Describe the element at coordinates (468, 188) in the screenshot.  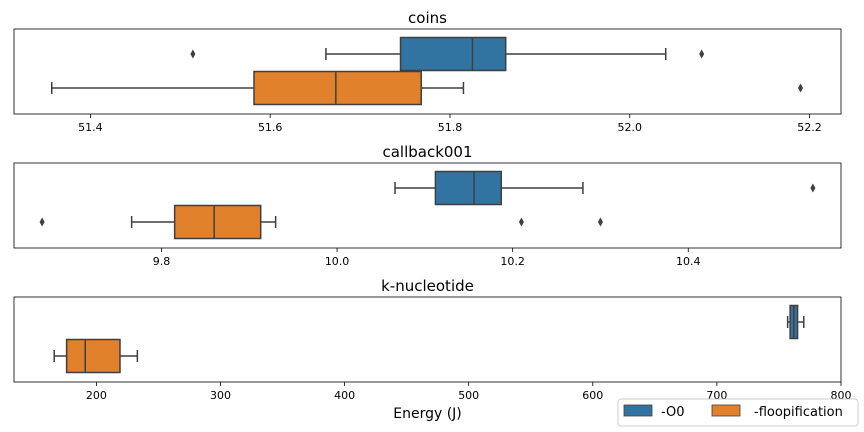
I see `callback001-o0-box` at that location.